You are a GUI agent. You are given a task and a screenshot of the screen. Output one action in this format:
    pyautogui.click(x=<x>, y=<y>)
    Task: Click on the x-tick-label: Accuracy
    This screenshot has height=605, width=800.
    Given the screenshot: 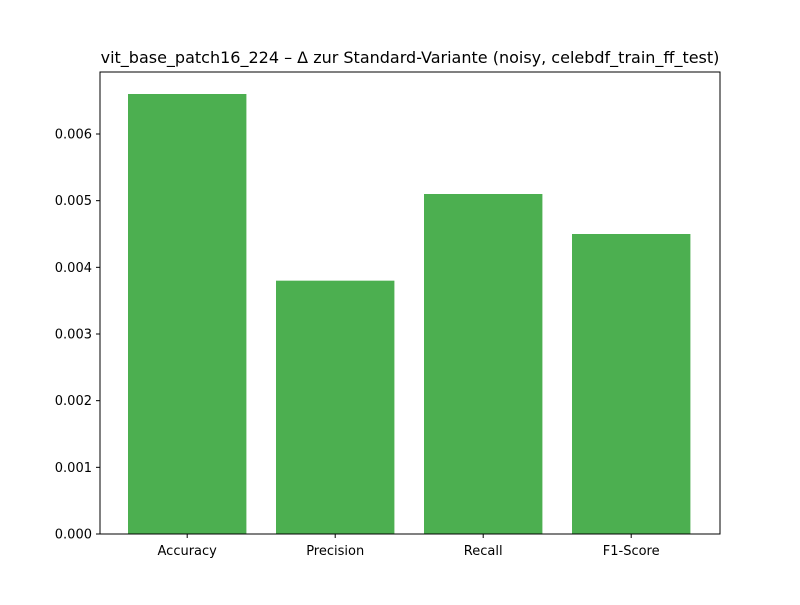 What is the action you would take?
    pyautogui.click(x=188, y=551)
    